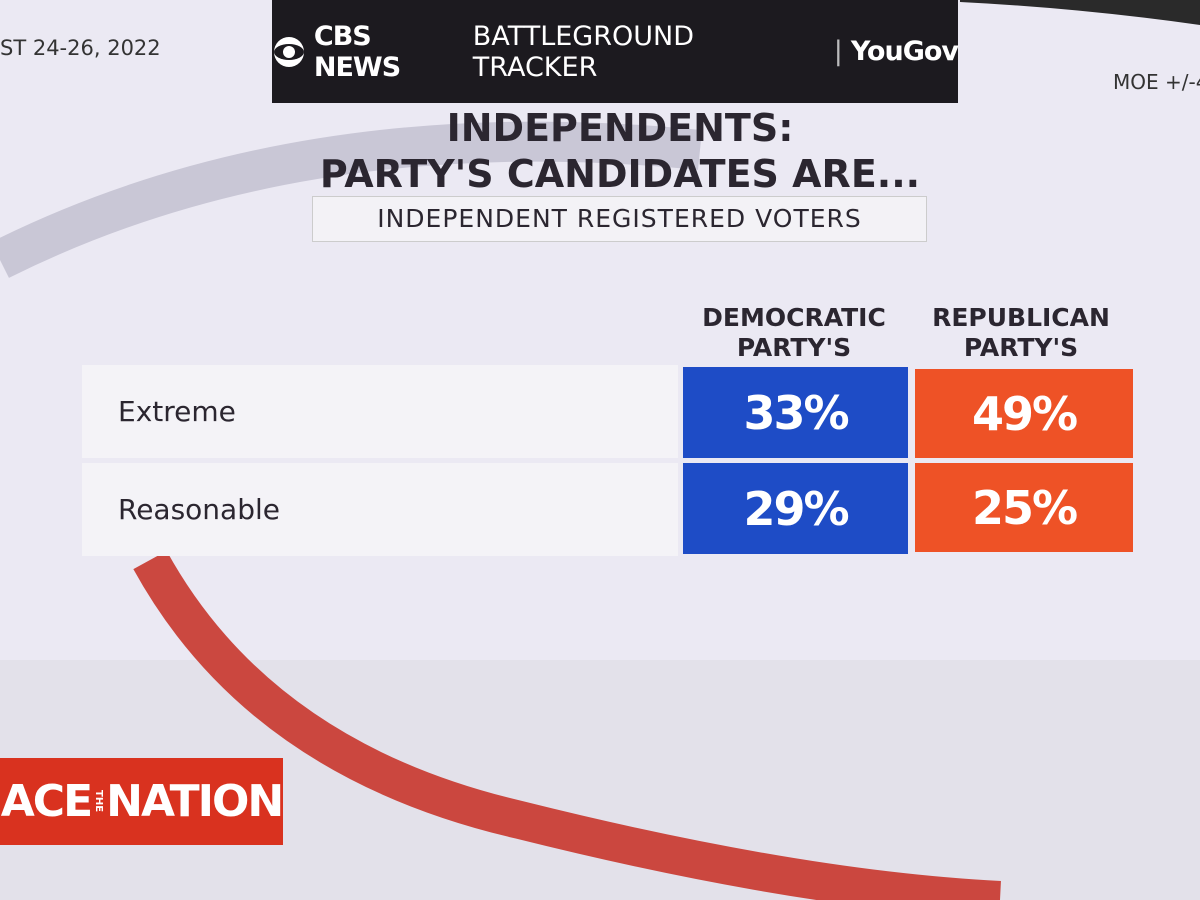 This screenshot has width=1200, height=900. I want to click on column-header: REPUBLICAN PARTY'S, so click(1021, 332).